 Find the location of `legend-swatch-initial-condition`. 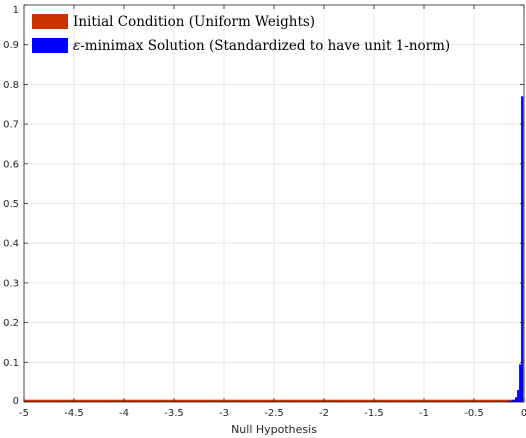

legend-swatch-initial-condition is located at coordinates (50, 21).